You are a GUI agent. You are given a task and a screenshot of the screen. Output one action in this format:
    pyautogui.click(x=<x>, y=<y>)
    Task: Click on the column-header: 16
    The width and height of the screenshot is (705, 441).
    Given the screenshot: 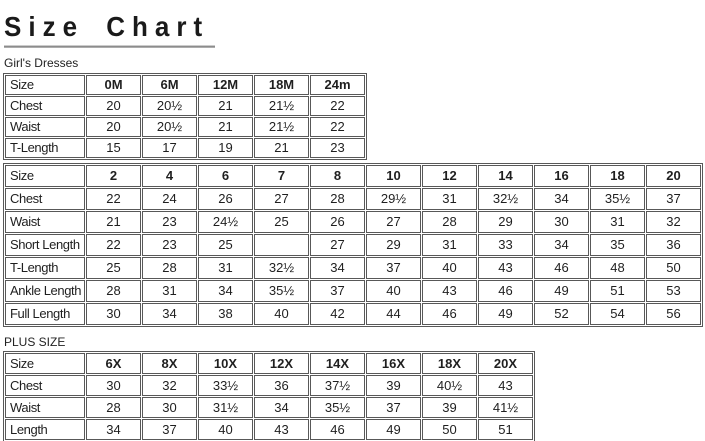 What is the action you would take?
    pyautogui.click(x=561, y=175)
    